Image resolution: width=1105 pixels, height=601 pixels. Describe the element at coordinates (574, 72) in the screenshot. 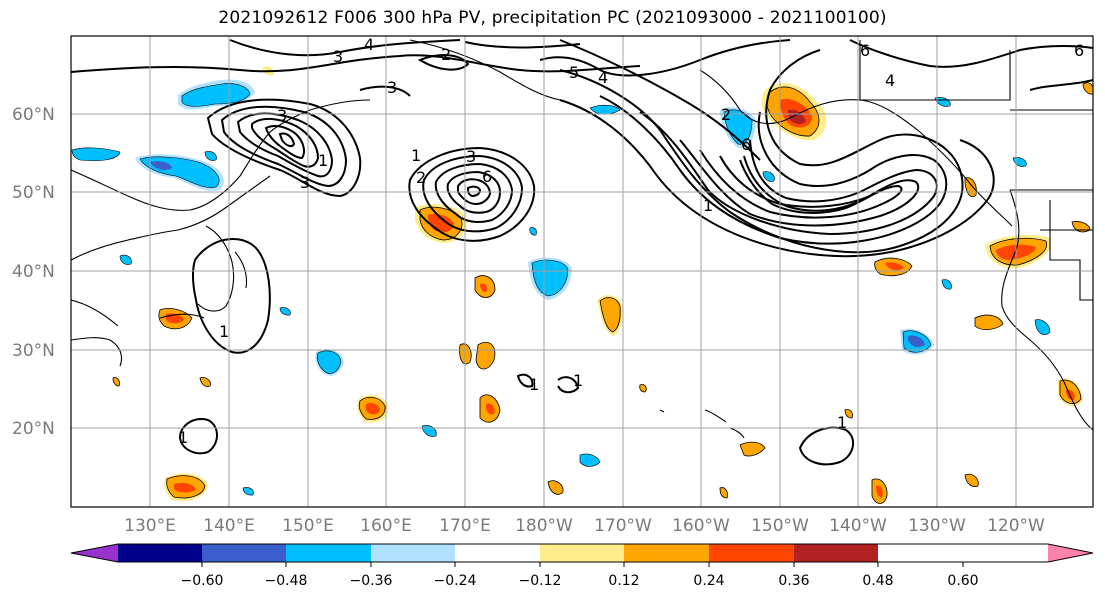

I see `contour-label: 5` at that location.